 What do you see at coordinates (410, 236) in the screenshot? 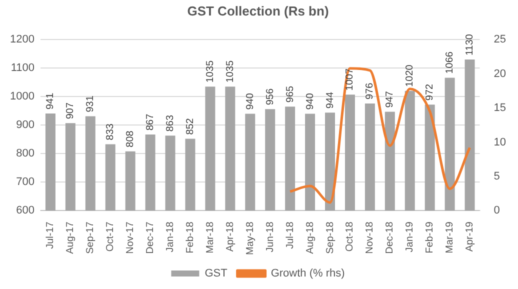
I see `x-tick-label: Jan-19` at bounding box center [410, 236].